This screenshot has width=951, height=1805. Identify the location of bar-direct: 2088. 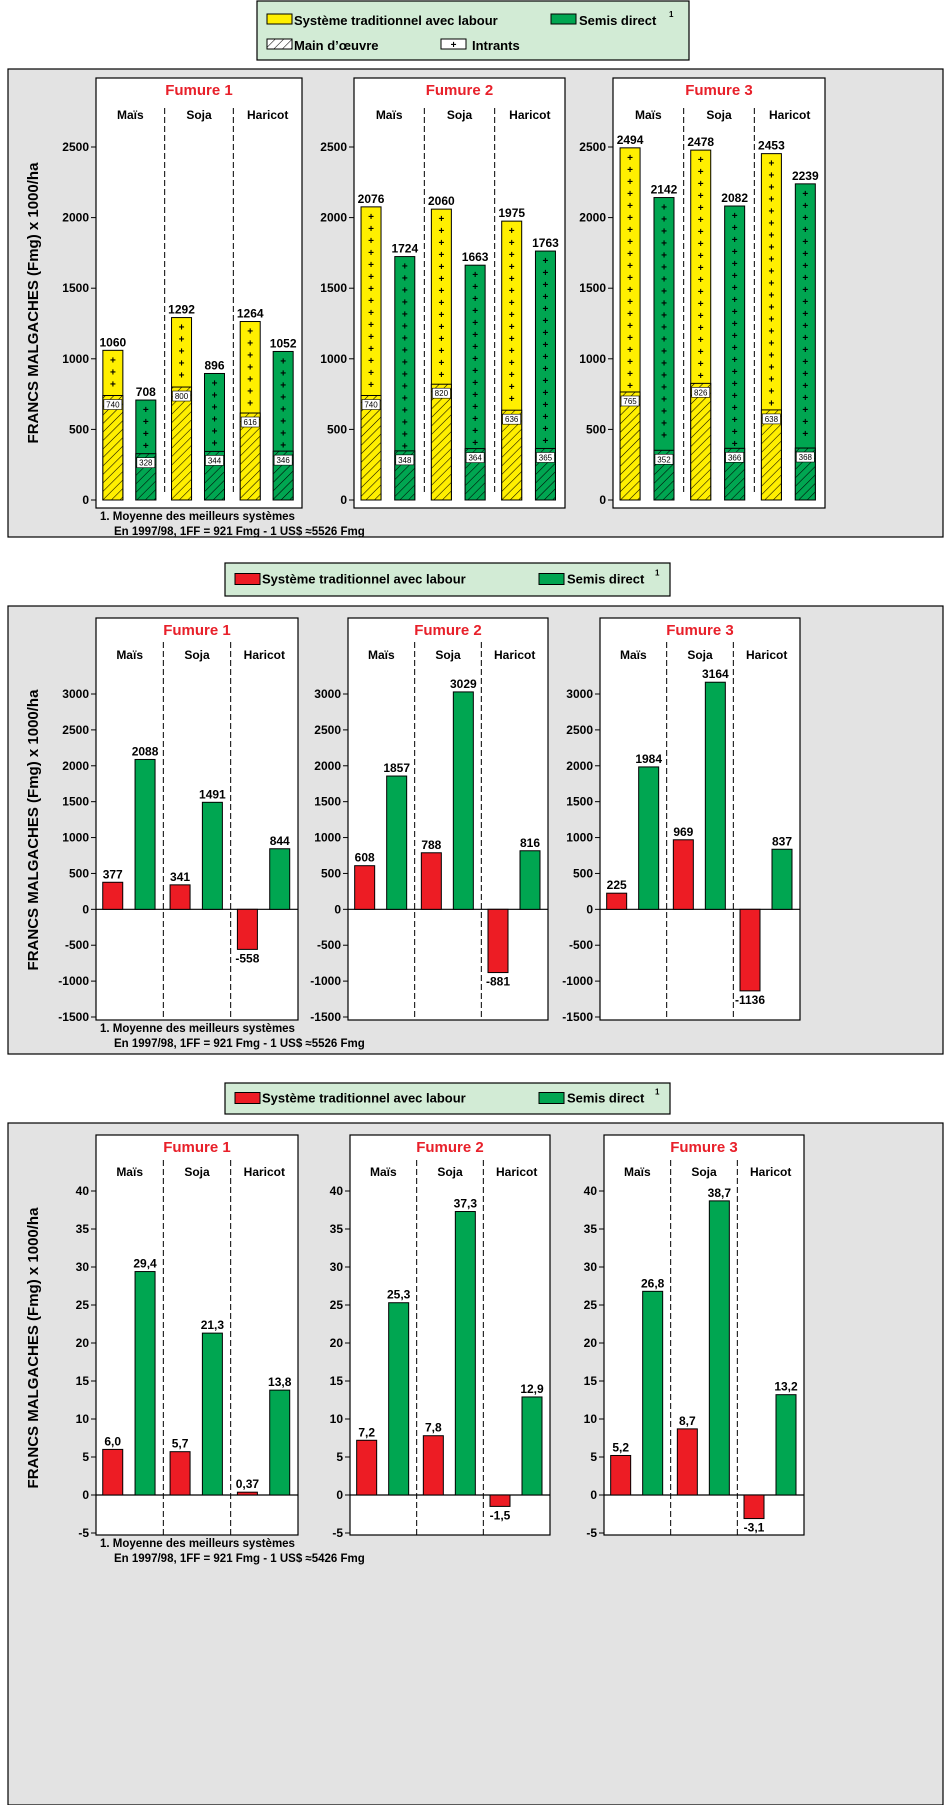
(145, 827).